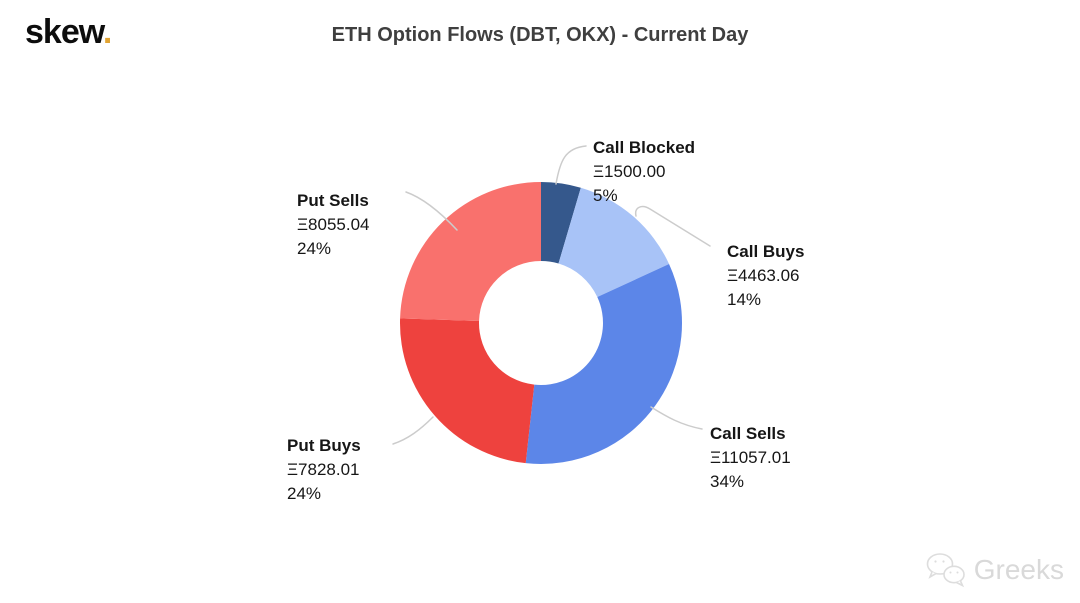 This screenshot has height=603, width=1080. I want to click on donut-slices, so click(541, 323).